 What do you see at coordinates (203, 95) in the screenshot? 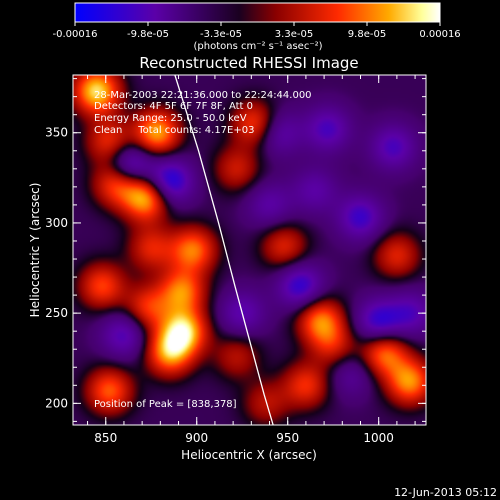
I see `annotation-time-range: 28-Mar-2003 22:21:36.000 to 22:24:44.000` at bounding box center [203, 95].